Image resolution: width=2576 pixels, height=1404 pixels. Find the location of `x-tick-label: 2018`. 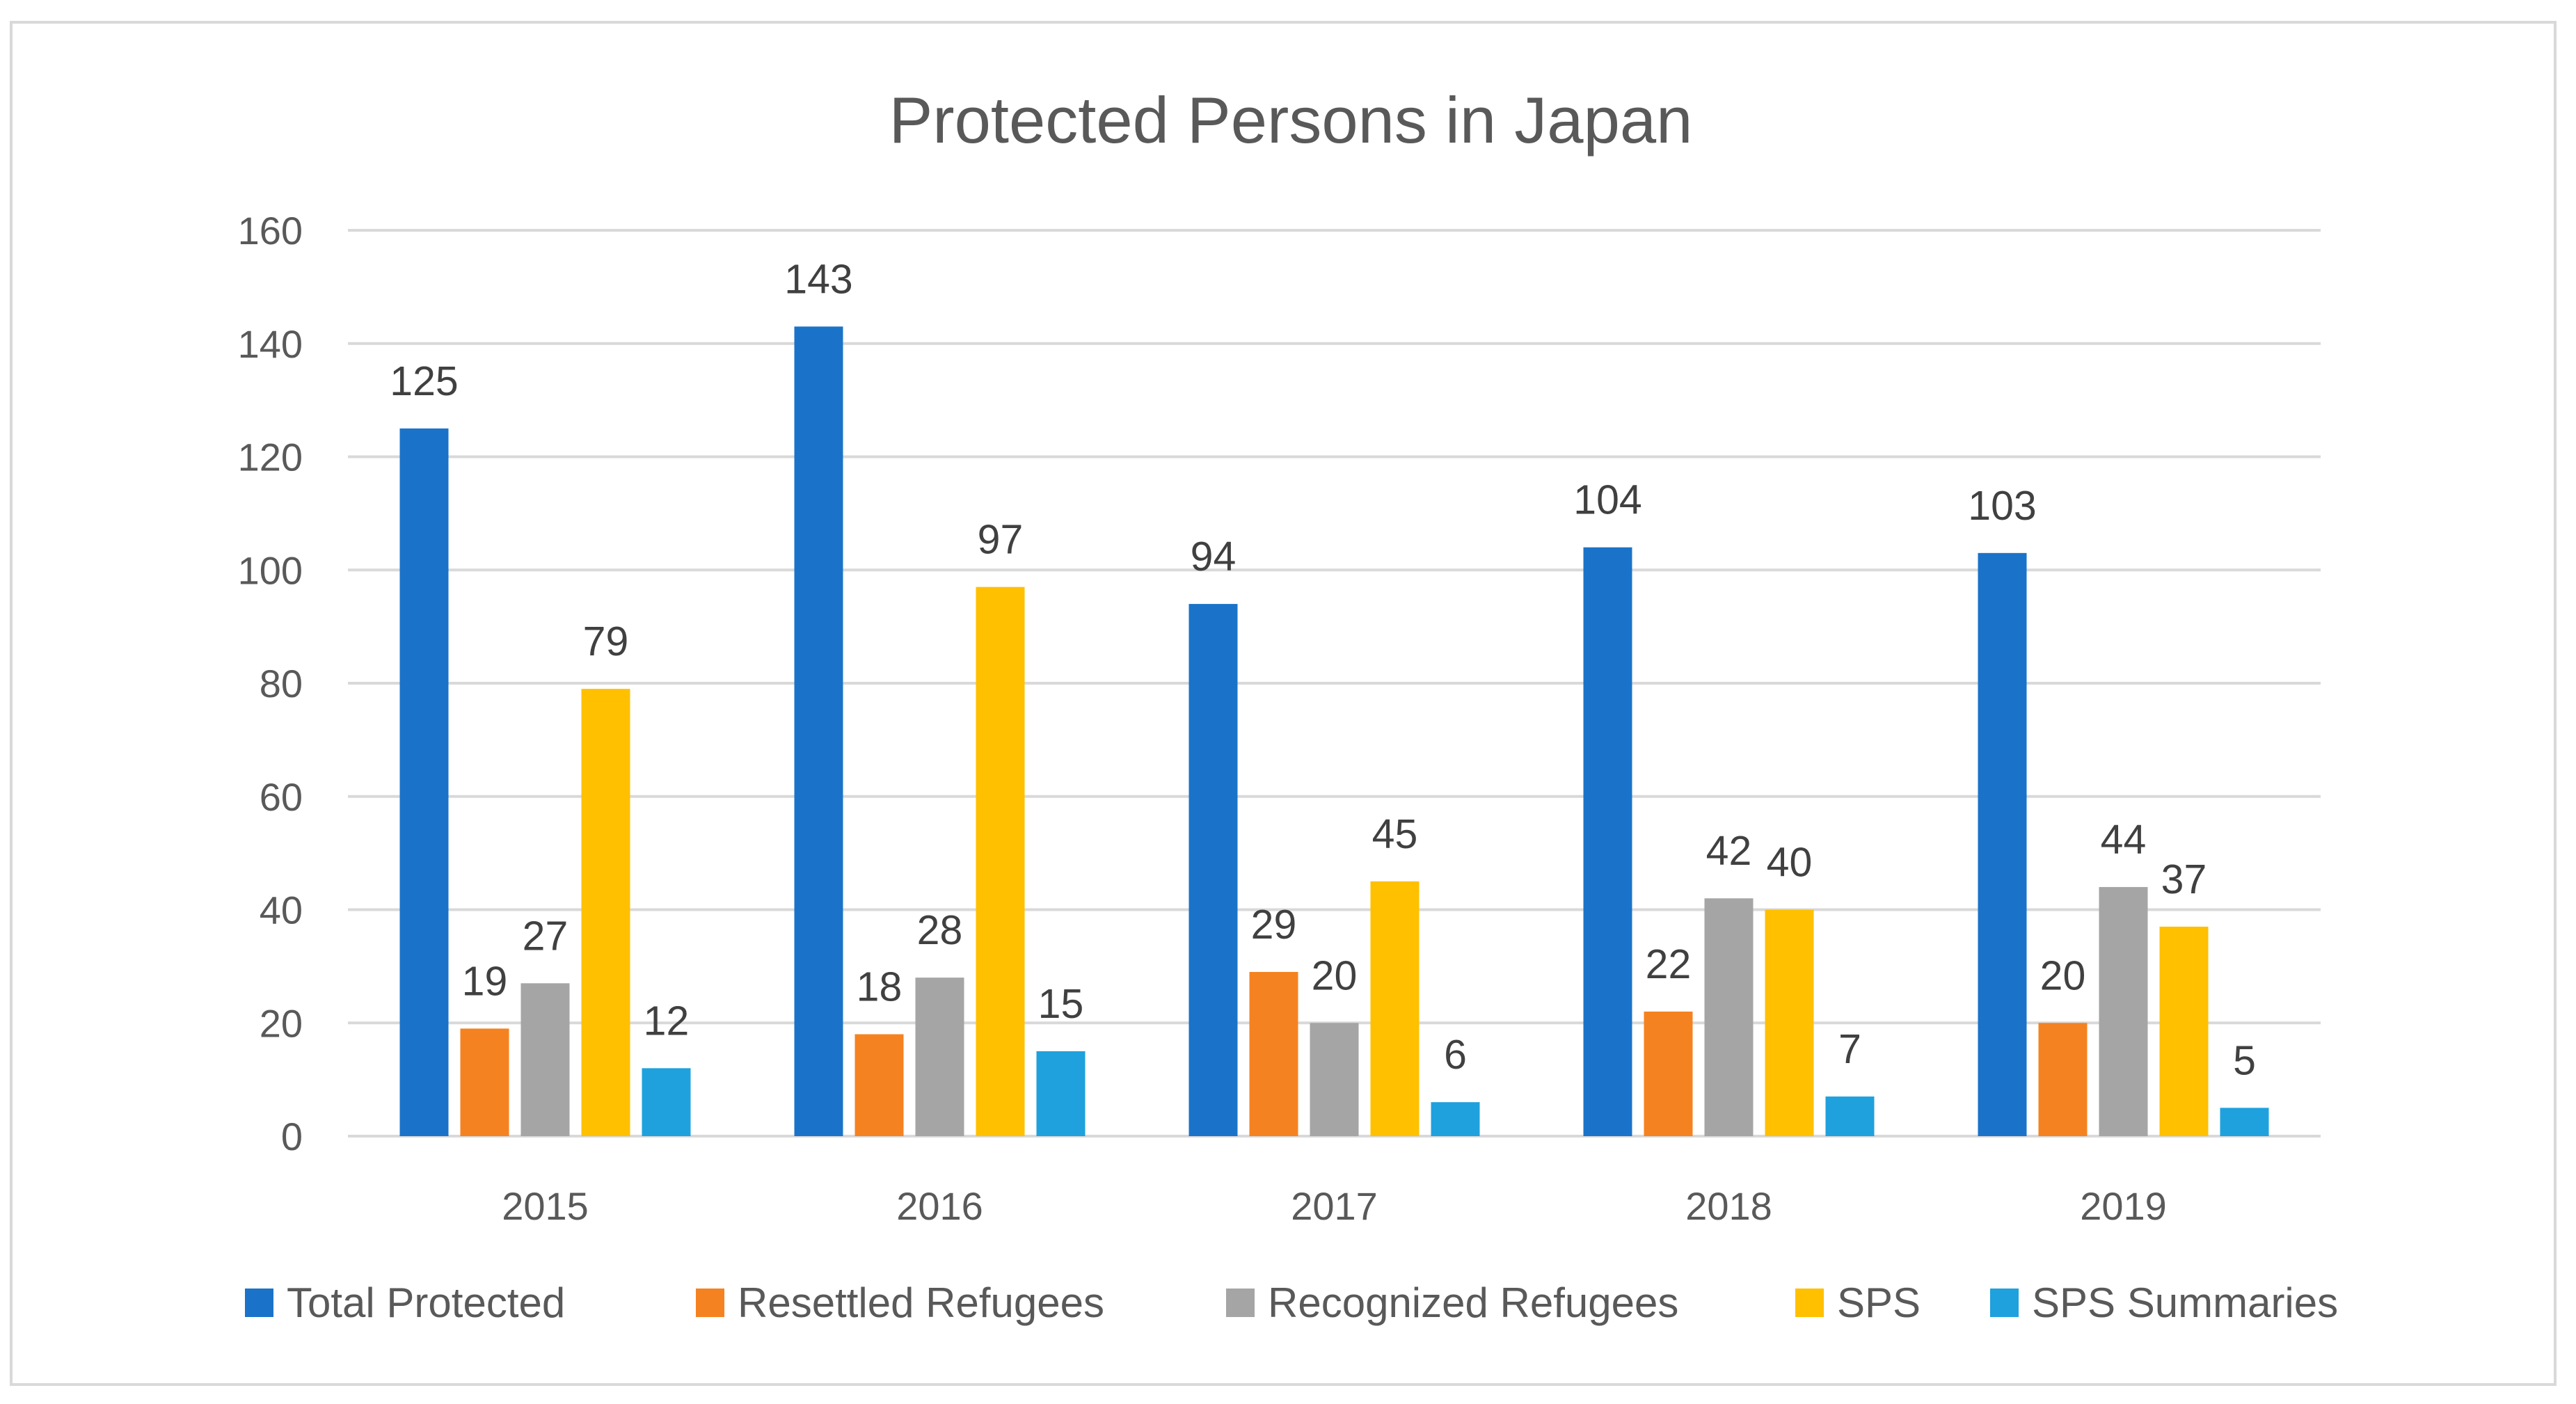

x-tick-label: 2018 is located at coordinates (1728, 1206).